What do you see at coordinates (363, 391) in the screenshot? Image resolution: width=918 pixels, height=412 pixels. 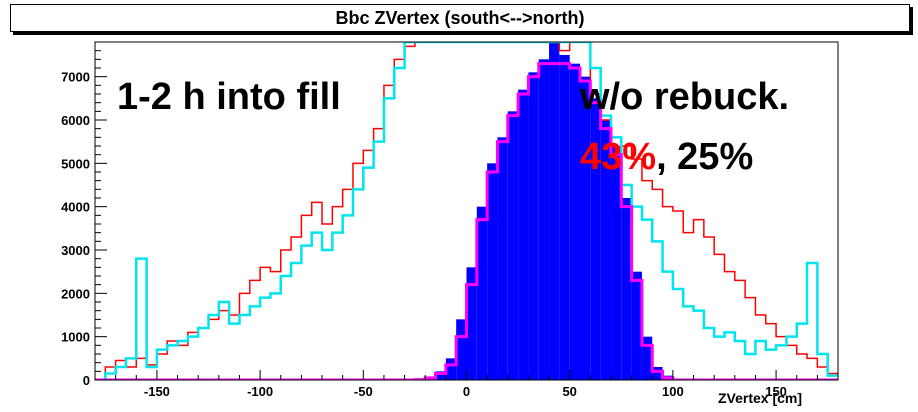 I see `x-tick-label: -50` at bounding box center [363, 391].